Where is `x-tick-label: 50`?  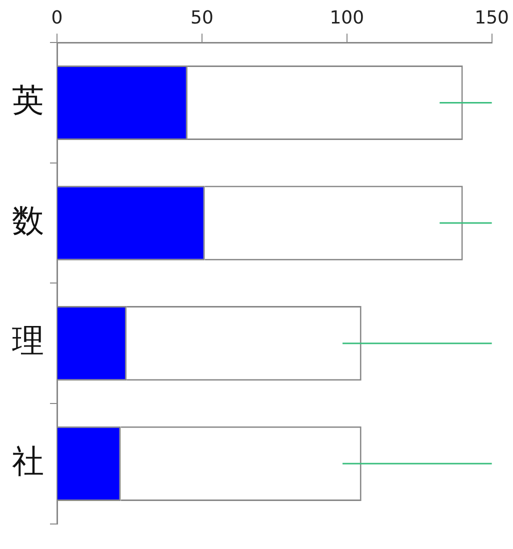
x-tick-label: 50 is located at coordinates (202, 17).